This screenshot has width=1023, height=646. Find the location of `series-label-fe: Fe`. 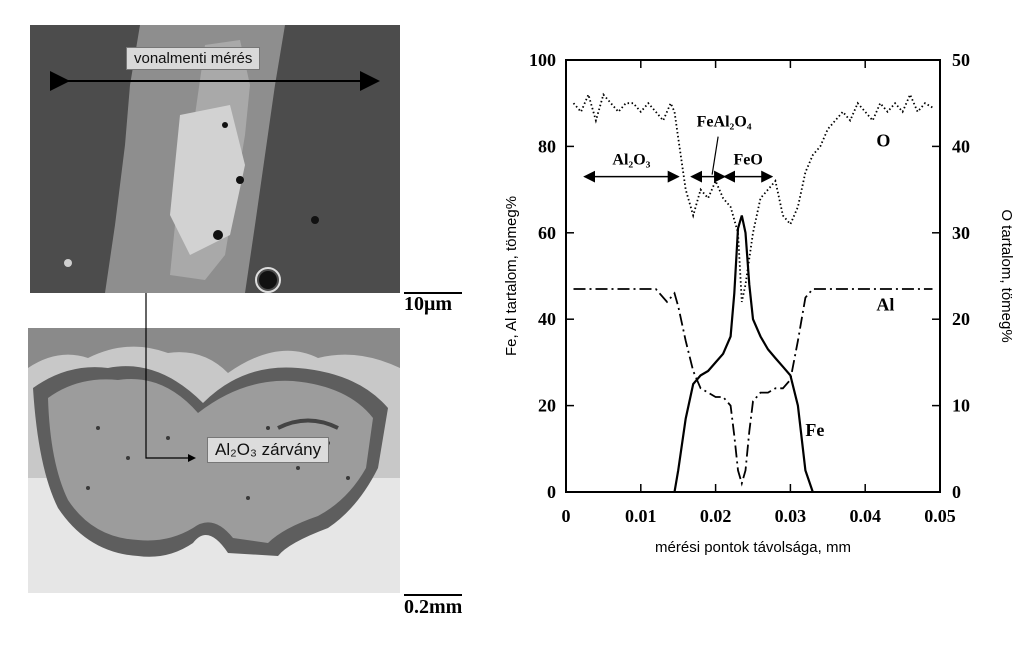

series-label-fe: Fe is located at coordinates (814, 430).